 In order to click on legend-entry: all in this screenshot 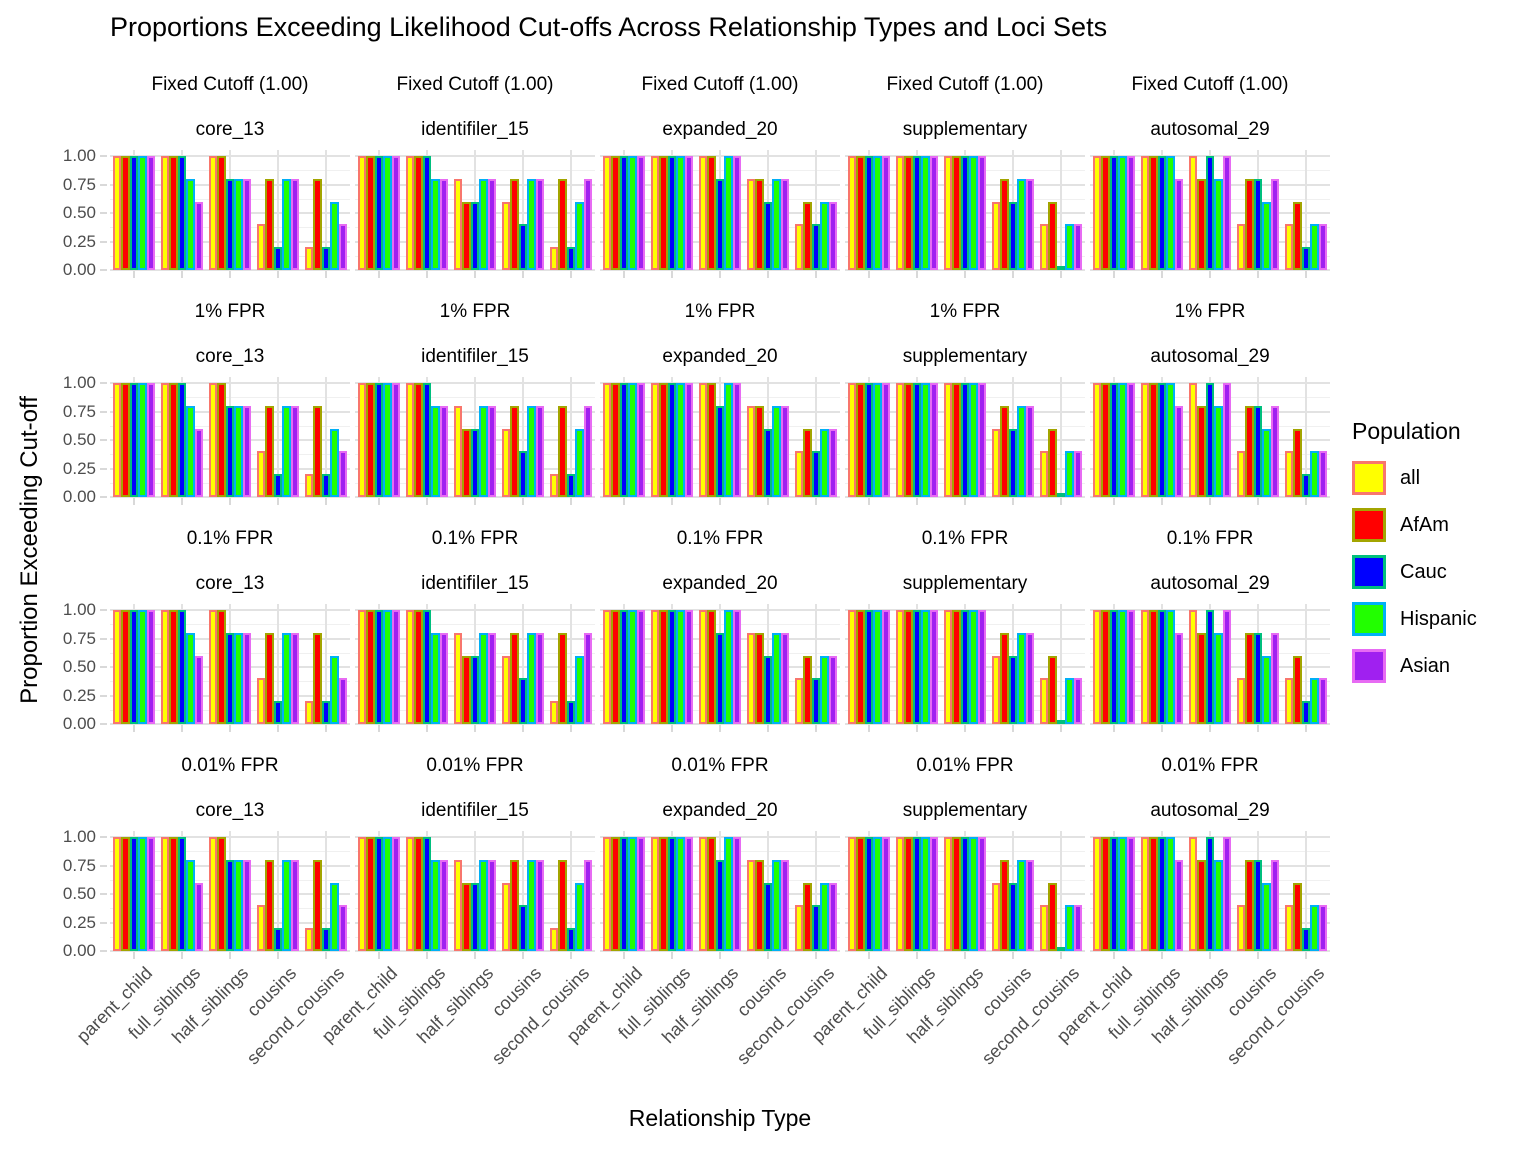, I will do `click(1444, 478)`.